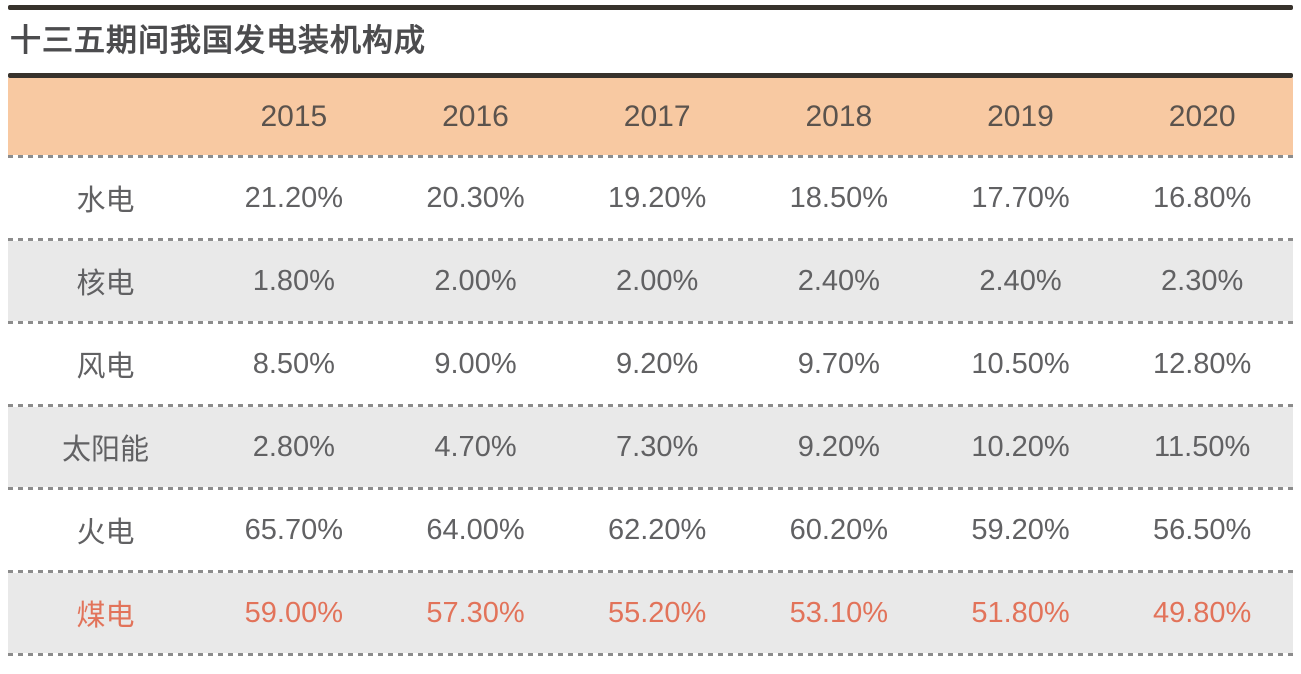 The height and width of the screenshot is (674, 1301). Describe the element at coordinates (105, 450) in the screenshot. I see `row-label: 太阳能` at that location.